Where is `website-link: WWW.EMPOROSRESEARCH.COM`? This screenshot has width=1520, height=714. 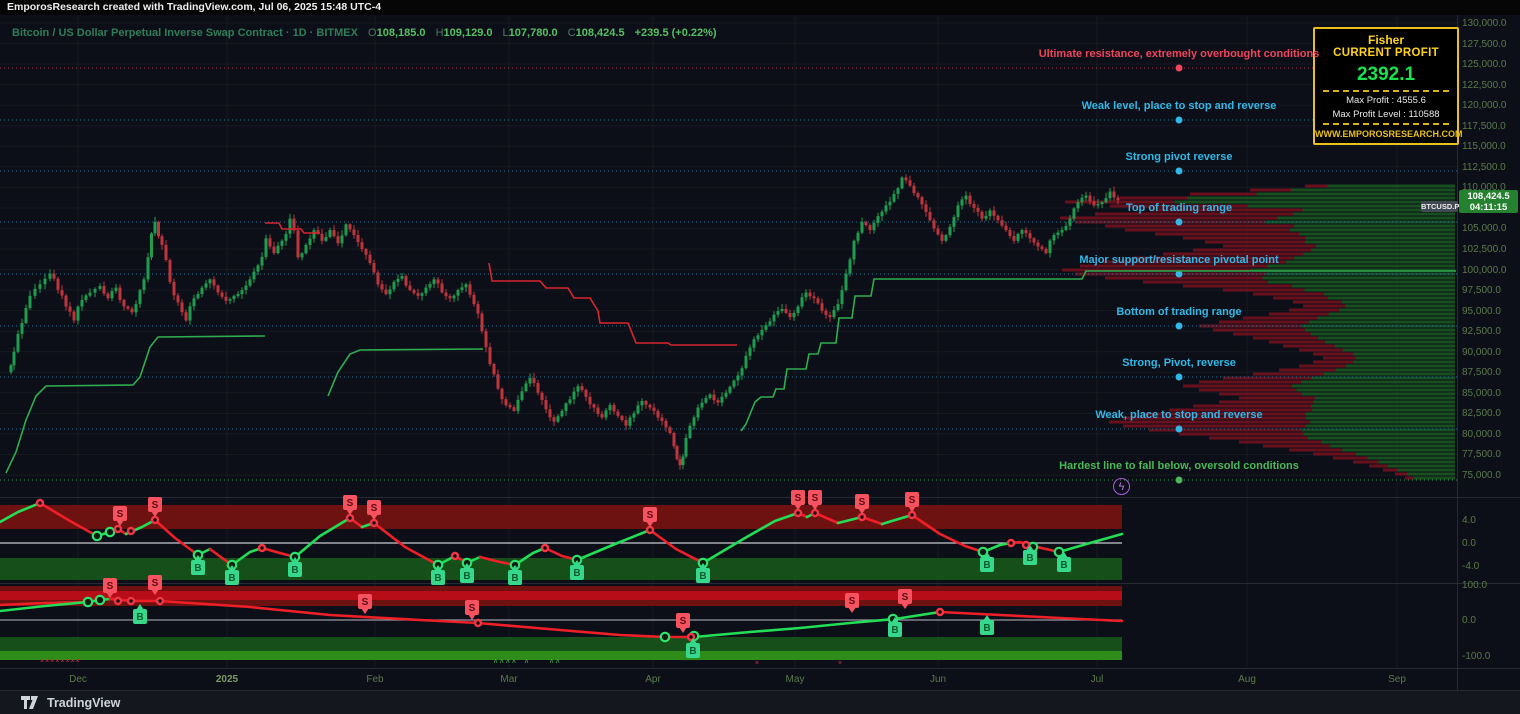 website-link: WWW.EMPOROSRESEARCH.COM is located at coordinates (1389, 134).